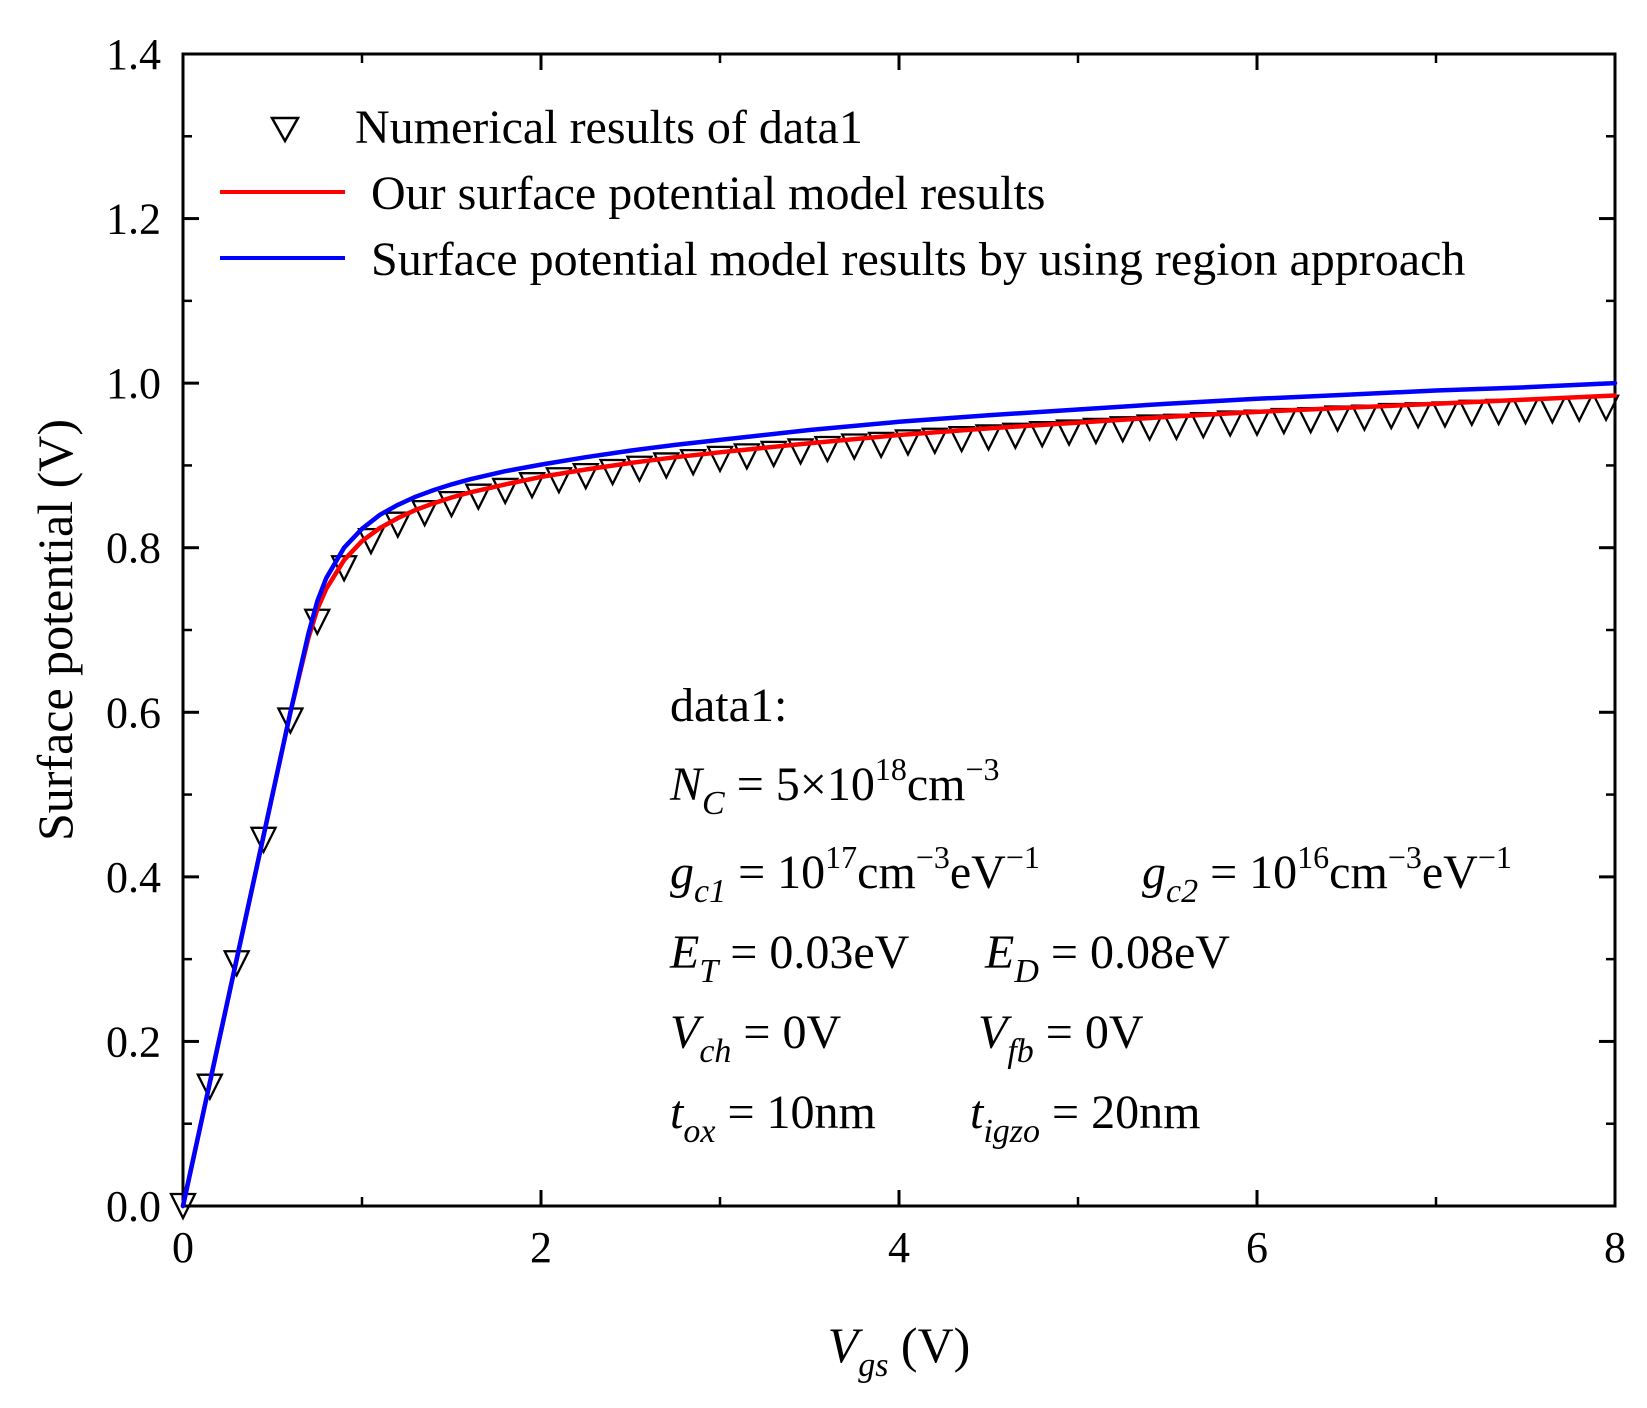 This screenshot has width=1647, height=1408. What do you see at coordinates (855, 874) in the screenshot?
I see `annotation-gc1: gc1 = 1017cm−3eV−1` at bounding box center [855, 874].